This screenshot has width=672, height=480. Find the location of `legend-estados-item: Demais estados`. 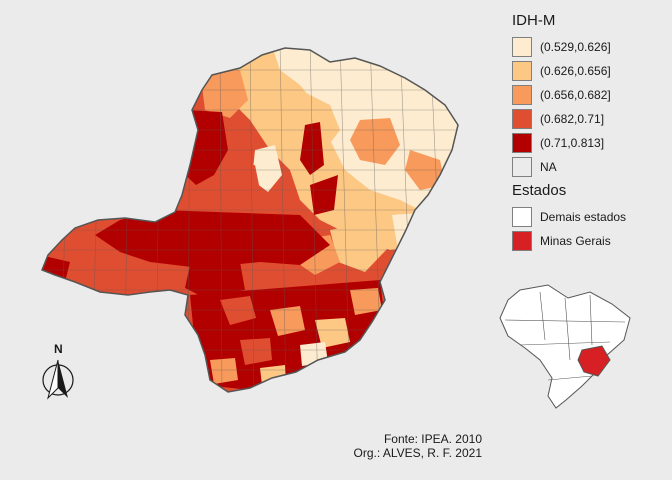

legend-estados-item: Demais estados is located at coordinates (569, 217).